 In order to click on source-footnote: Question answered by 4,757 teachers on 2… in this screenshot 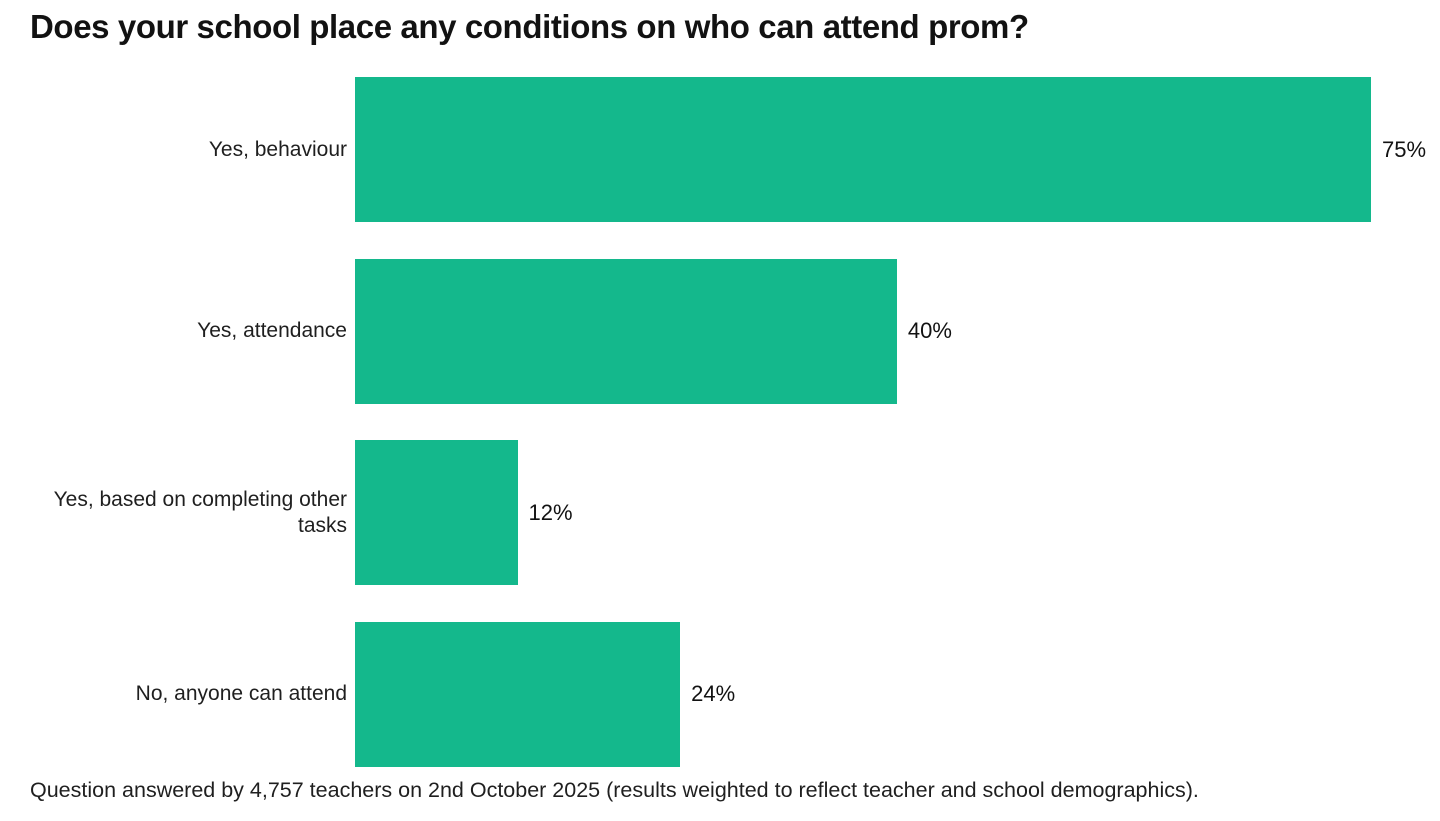, I will do `click(614, 790)`.